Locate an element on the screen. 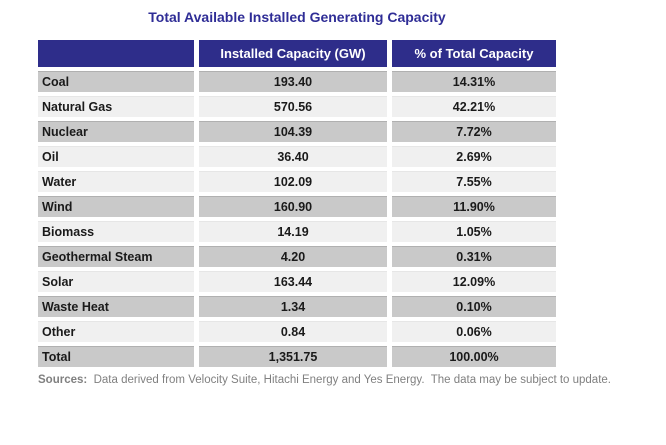 This screenshot has width=666, height=445. cell-percent: 7.72% is located at coordinates (474, 131).